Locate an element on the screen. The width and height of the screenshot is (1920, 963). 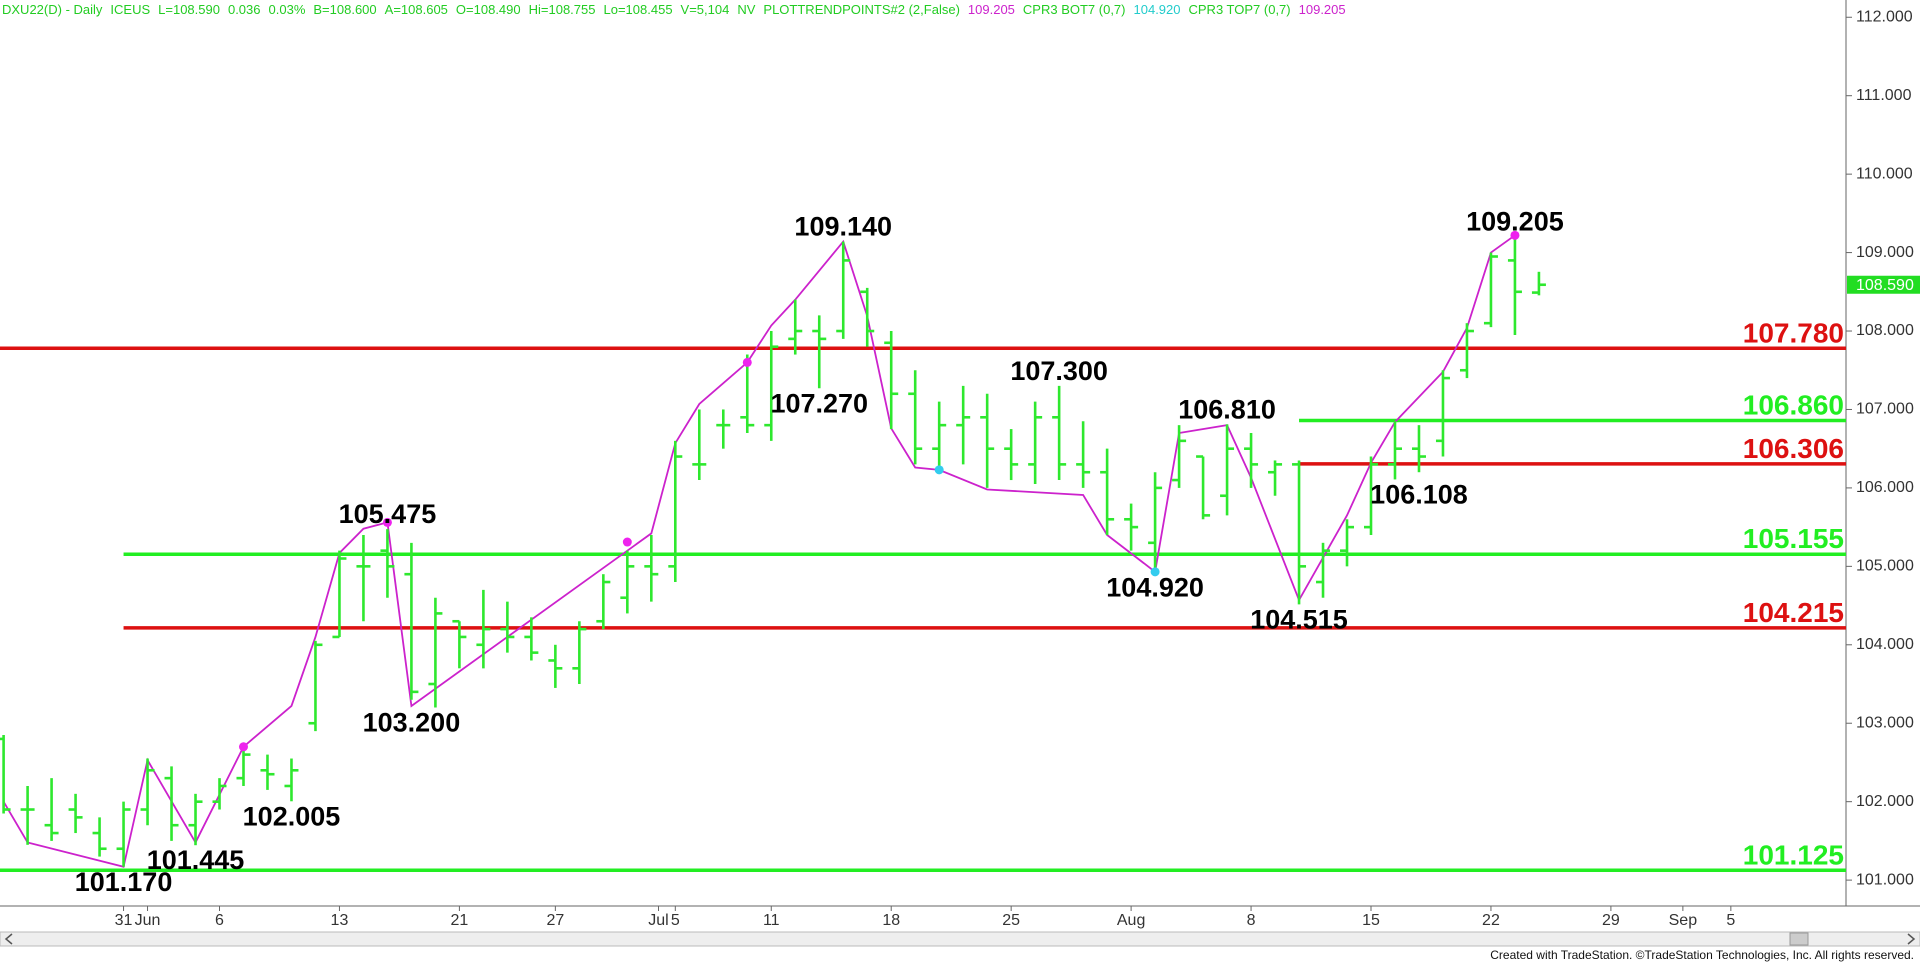
header-item: O=108.490 is located at coordinates (488, 9).